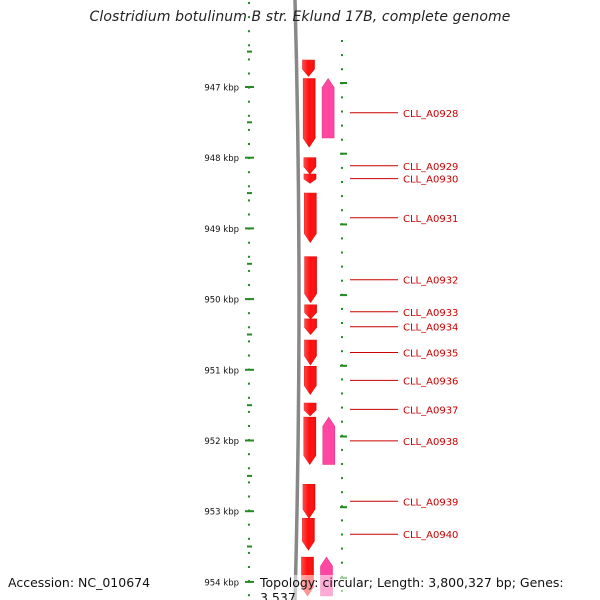 The width and height of the screenshot is (600, 600). Describe the element at coordinates (278, 595) in the screenshot. I see `genes-value: 3,537` at that location.